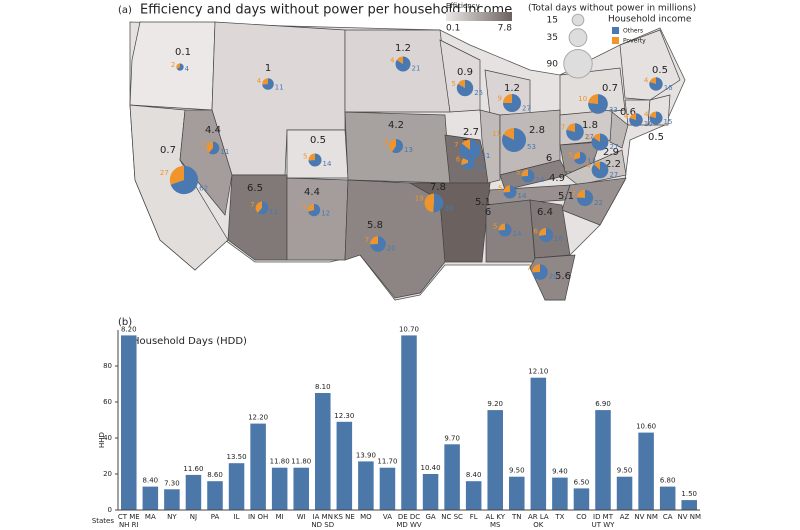 The image size is (800, 530). I want to click on efficiency-label: 0.7, so click(168, 150).